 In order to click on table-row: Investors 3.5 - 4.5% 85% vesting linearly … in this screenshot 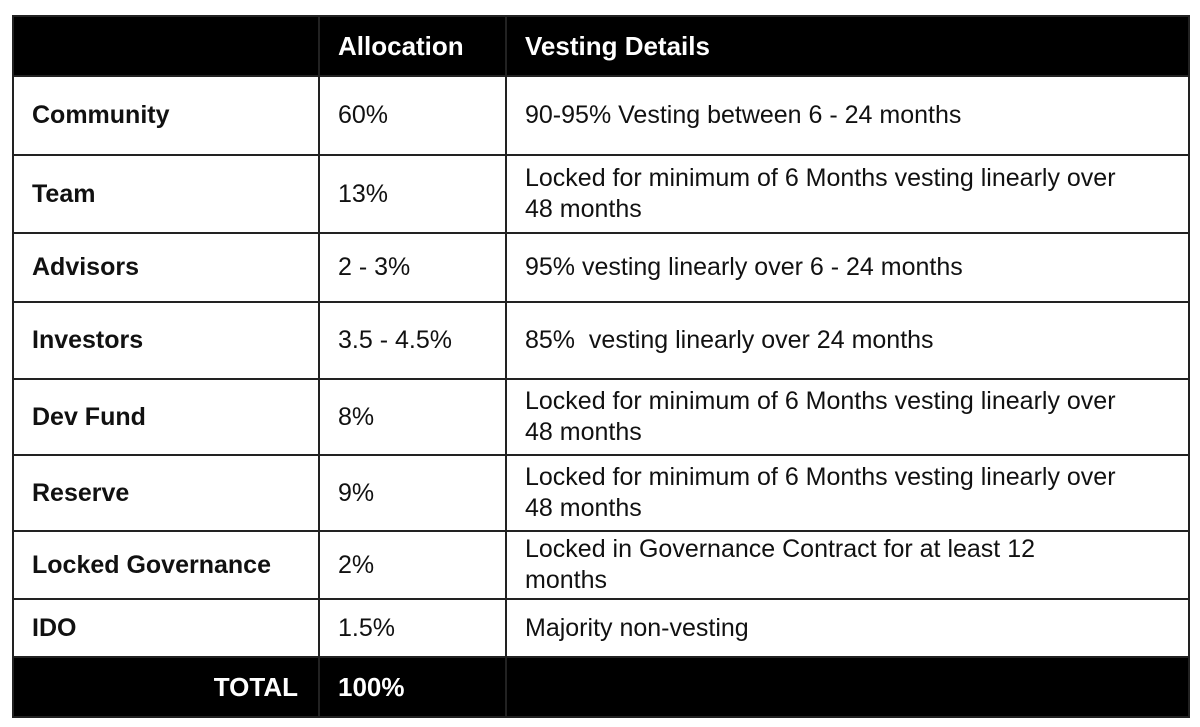, I will do `click(601, 340)`.